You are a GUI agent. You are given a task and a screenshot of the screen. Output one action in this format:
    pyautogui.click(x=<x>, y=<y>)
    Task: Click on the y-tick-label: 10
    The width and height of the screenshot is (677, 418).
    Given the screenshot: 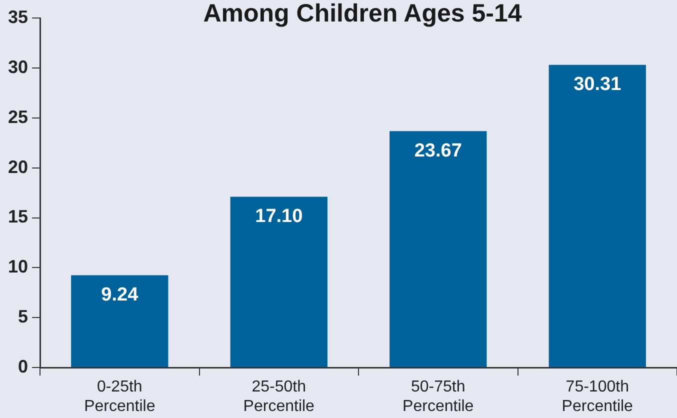 What is the action you would take?
    pyautogui.click(x=18, y=266)
    